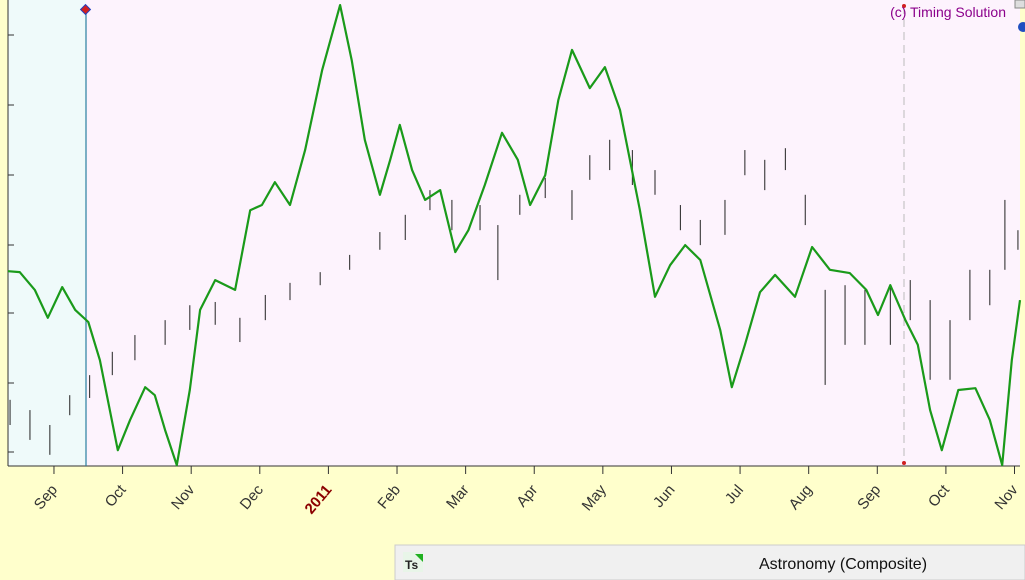 Image resolution: width=1025 pixels, height=580 pixels. What do you see at coordinates (419, 558) in the screenshot?
I see `icon-arrow` at bounding box center [419, 558].